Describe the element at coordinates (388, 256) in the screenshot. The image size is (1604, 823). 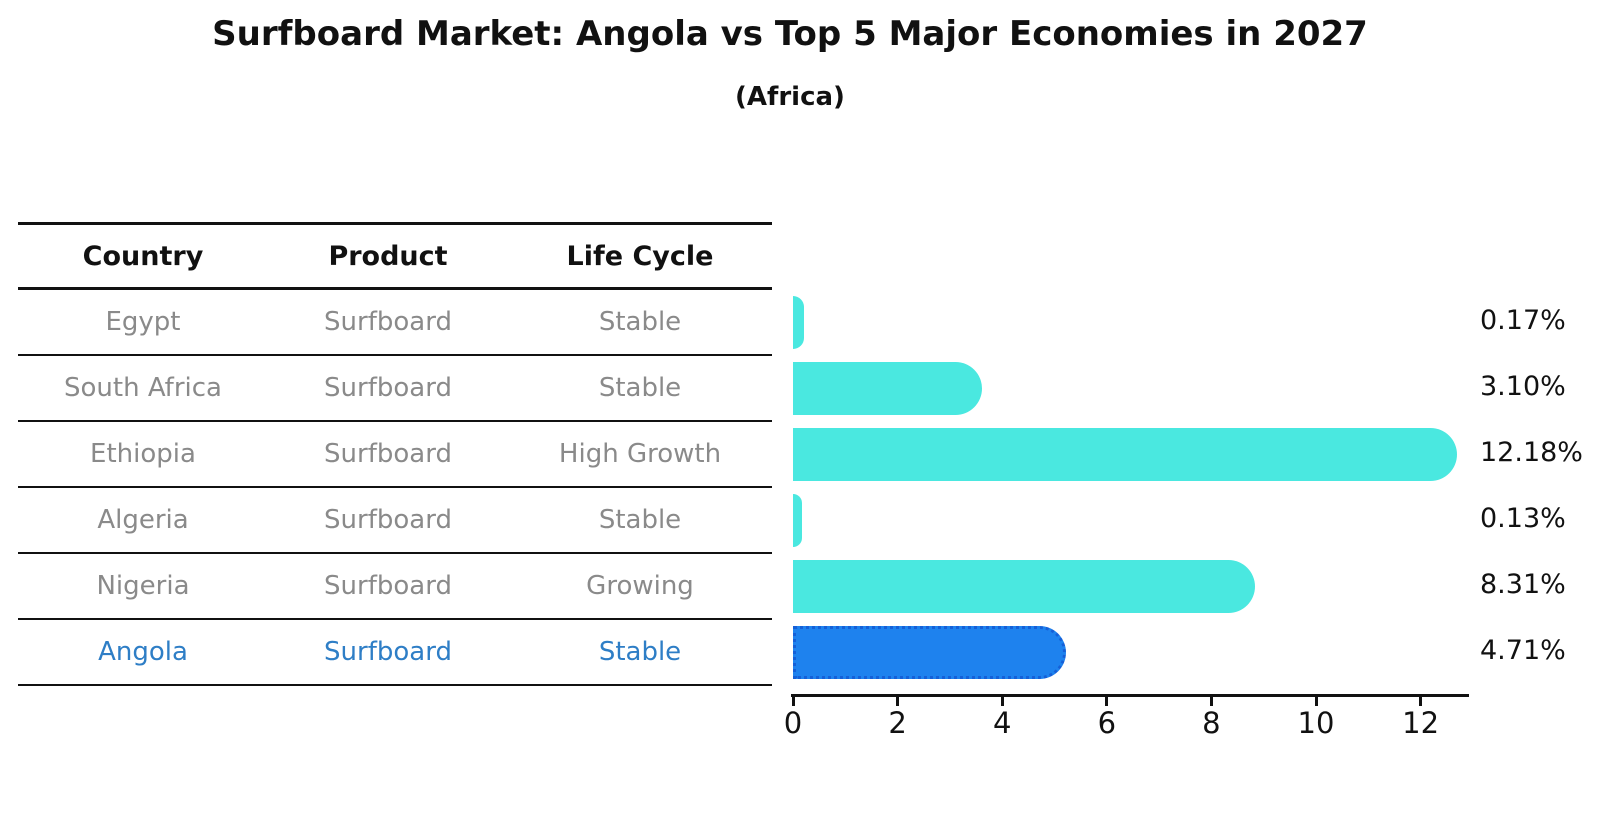
I see `column-header-product: Product` at that location.